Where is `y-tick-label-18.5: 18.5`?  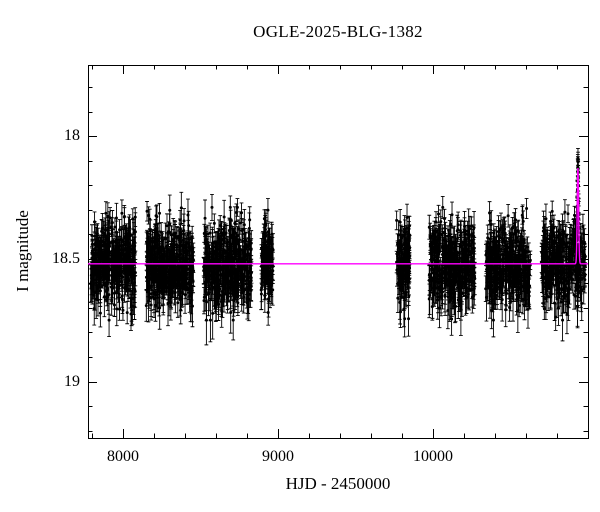 y-tick-label-18.5: 18.5 is located at coordinates (66, 258).